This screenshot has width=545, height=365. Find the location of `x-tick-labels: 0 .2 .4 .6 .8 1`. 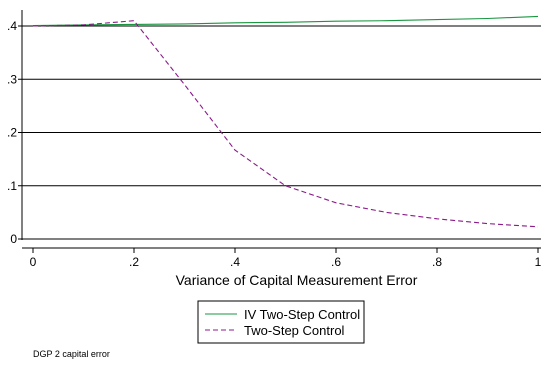

x-tick-labels: 0 .2 .4 .6 .8 1 is located at coordinates (286, 262).